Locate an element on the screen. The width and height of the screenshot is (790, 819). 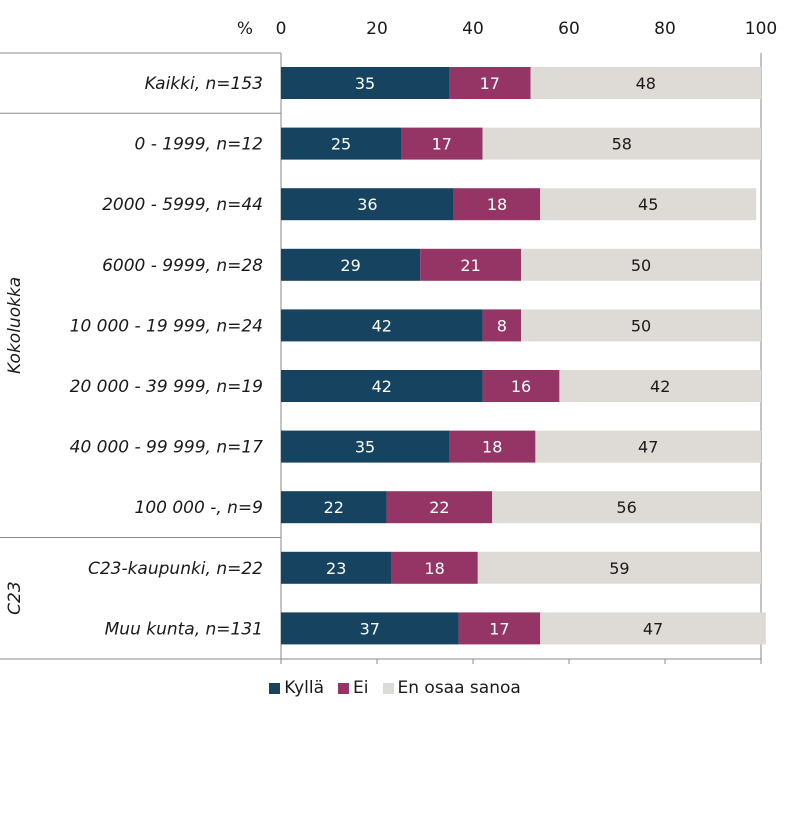
legend: Kyllä Ei En osaa sanoa is located at coordinates (395, 688).